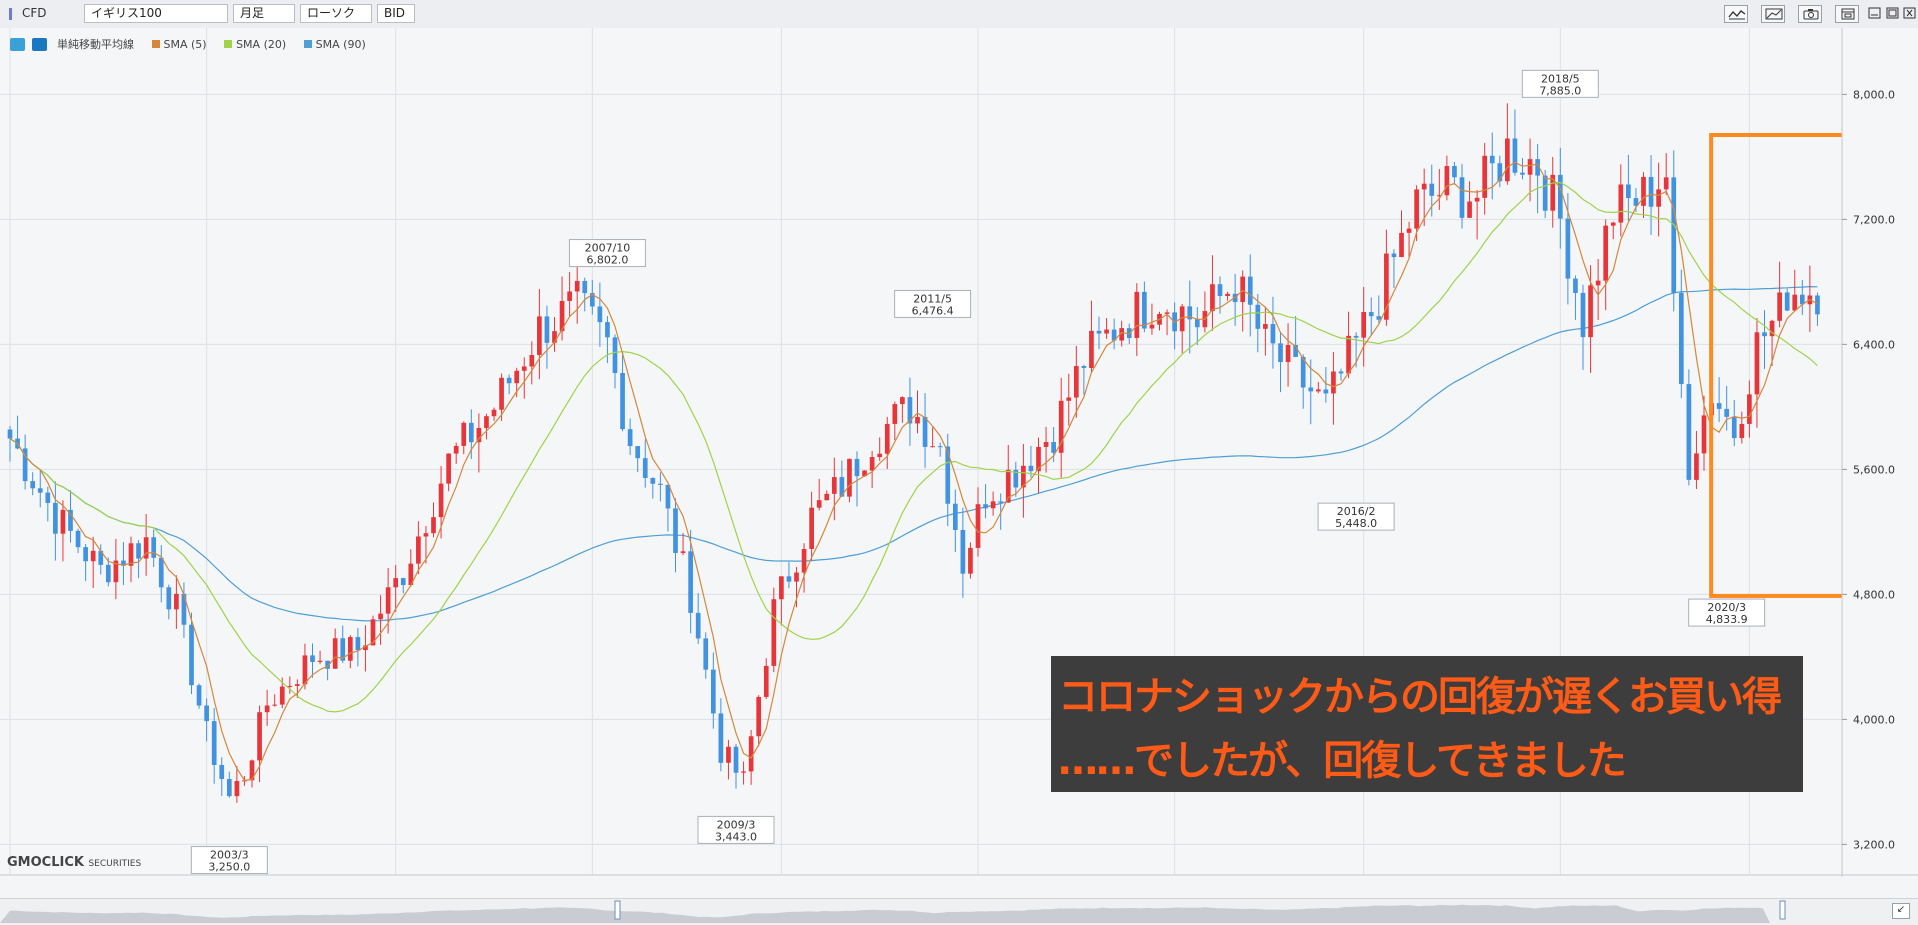  What do you see at coordinates (1427, 724) in the screenshot?
I see `commentary-overlay: コロナショックからの回復が遅くお買い得 ……でしたが、回復してきました` at bounding box center [1427, 724].